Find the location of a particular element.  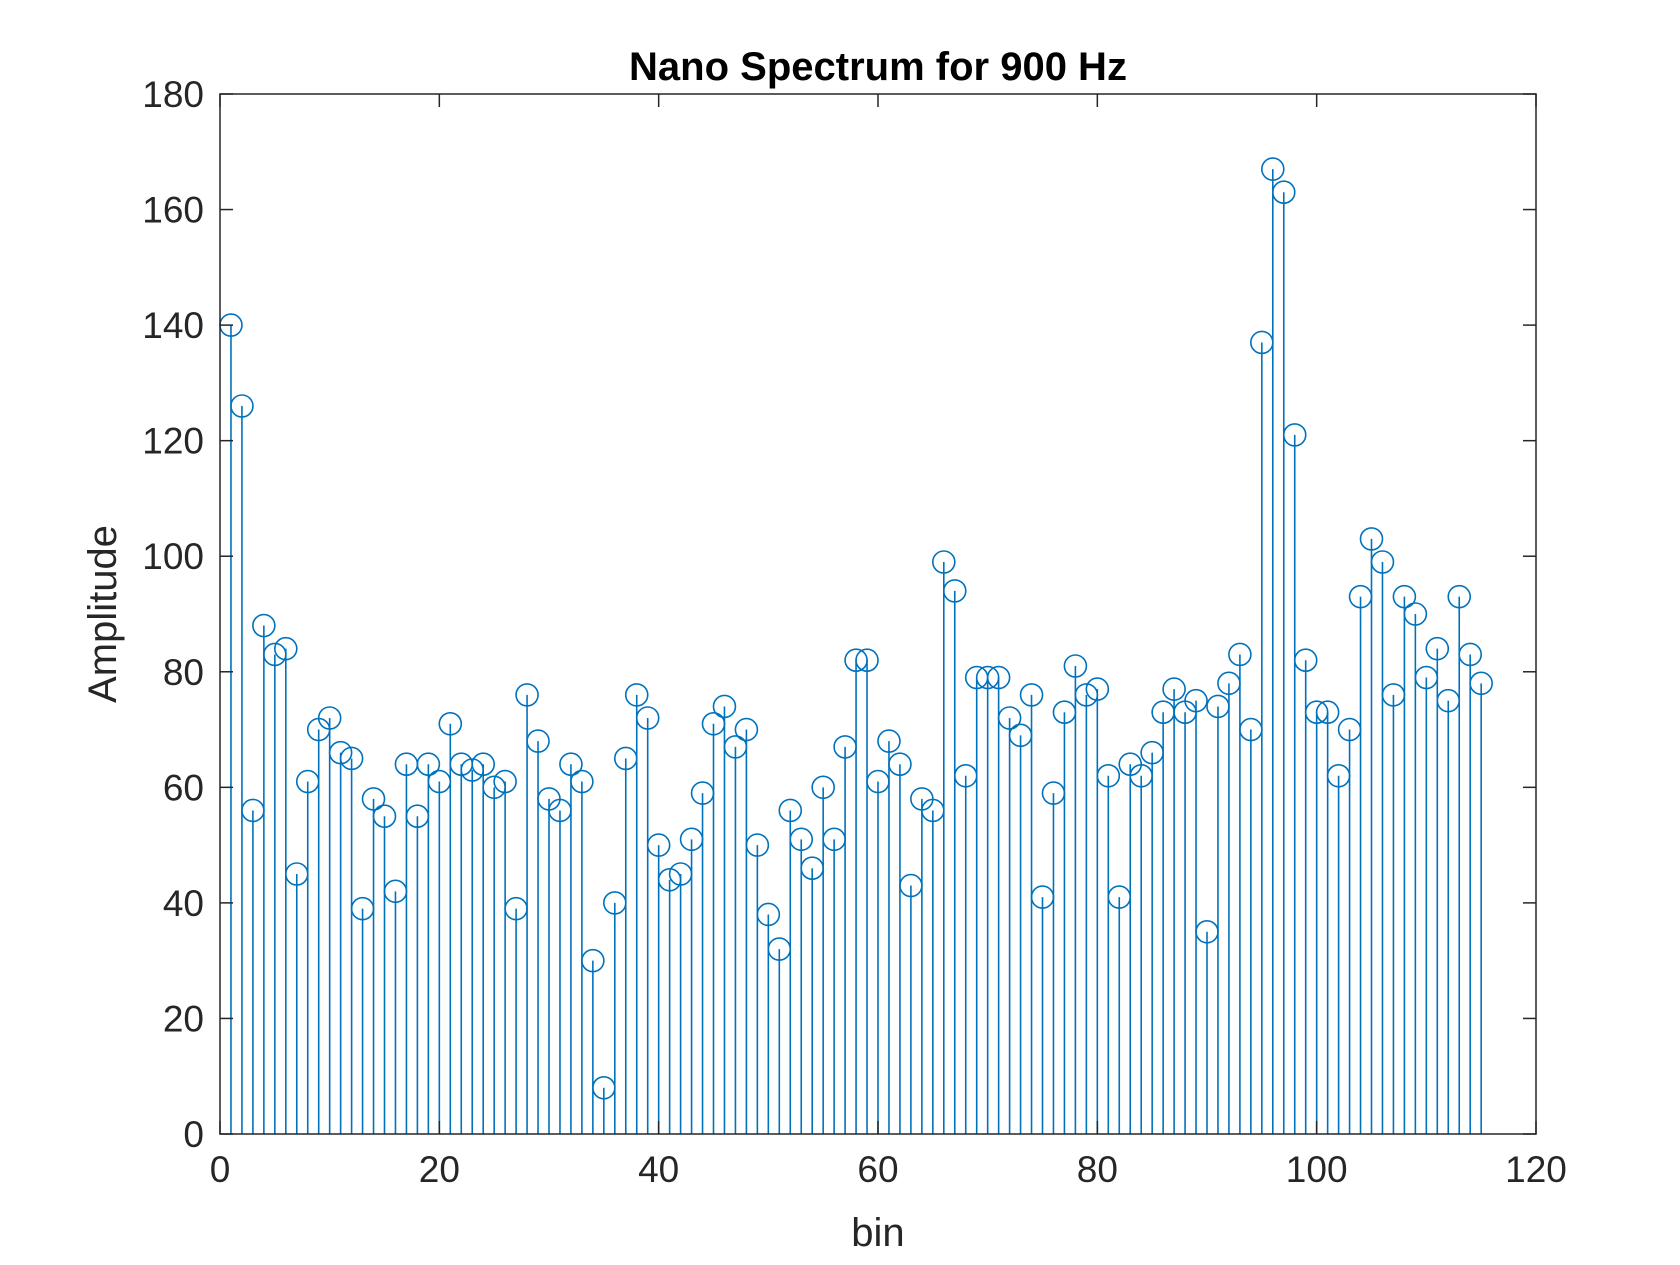

x-axis-label: bin is located at coordinates (877, 1233).